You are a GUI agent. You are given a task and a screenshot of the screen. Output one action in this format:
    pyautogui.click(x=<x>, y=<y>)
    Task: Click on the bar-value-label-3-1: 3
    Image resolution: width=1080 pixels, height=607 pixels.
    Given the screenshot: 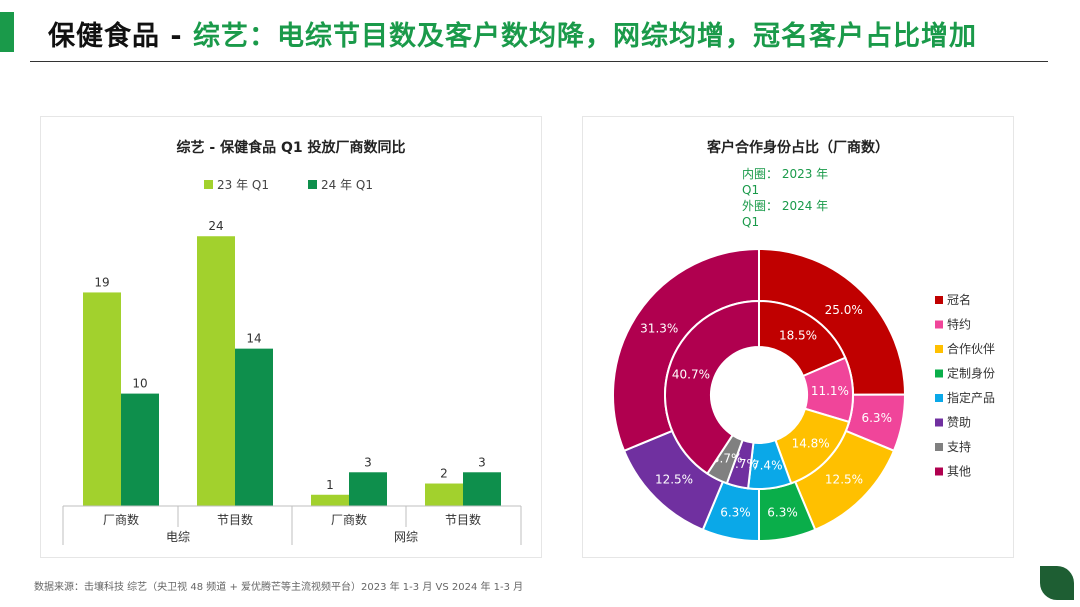 What is the action you would take?
    pyautogui.click(x=482, y=462)
    